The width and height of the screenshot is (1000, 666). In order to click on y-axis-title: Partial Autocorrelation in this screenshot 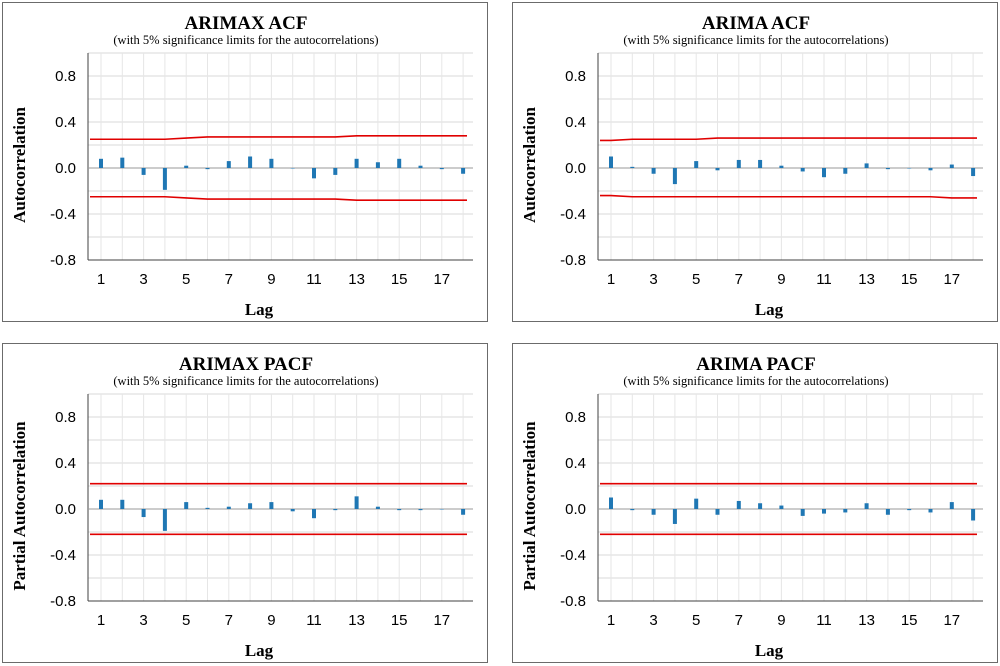, I will do `click(19, 506)`.